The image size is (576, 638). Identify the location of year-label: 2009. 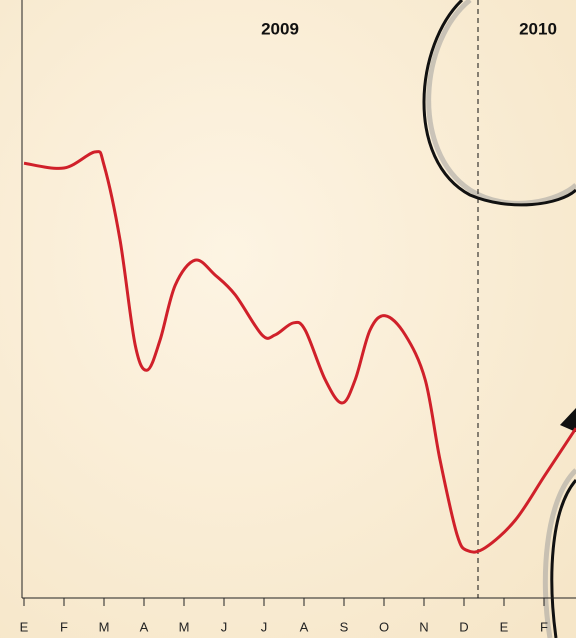
(280, 28).